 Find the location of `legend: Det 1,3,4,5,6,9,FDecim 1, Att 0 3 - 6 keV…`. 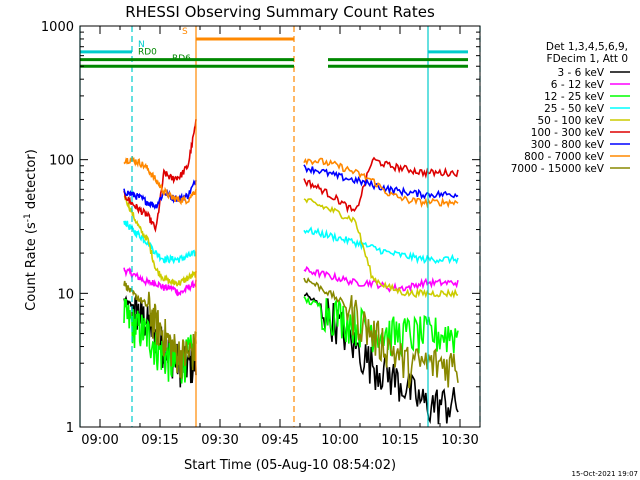

legend: Det 1,3,4,5,6,9,FDecim 1, Att 0 3 - 6 keV… is located at coordinates (570, 108).